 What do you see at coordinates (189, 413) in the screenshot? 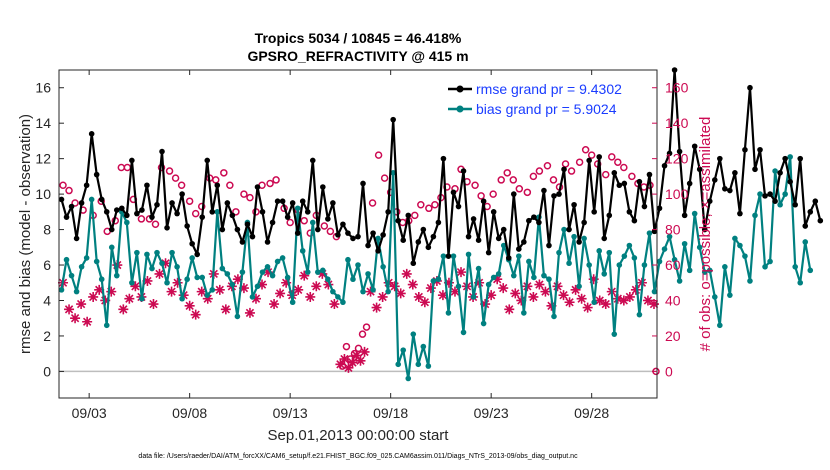
I see `x-tick-label: 09/08` at bounding box center [189, 413].